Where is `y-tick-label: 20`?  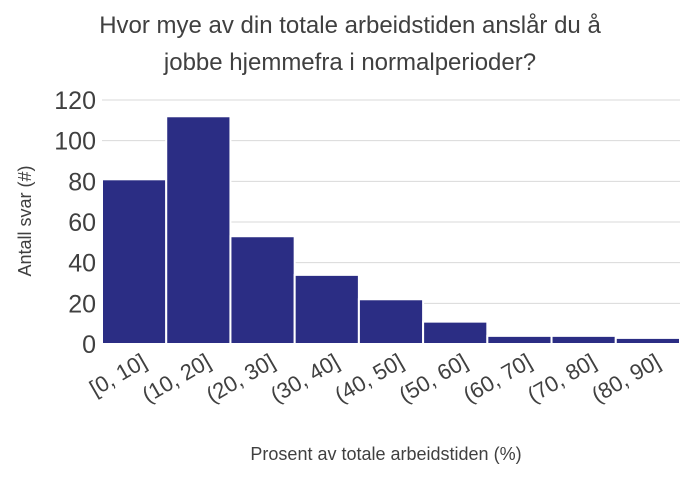 y-tick-label: 20 is located at coordinates (82, 304).